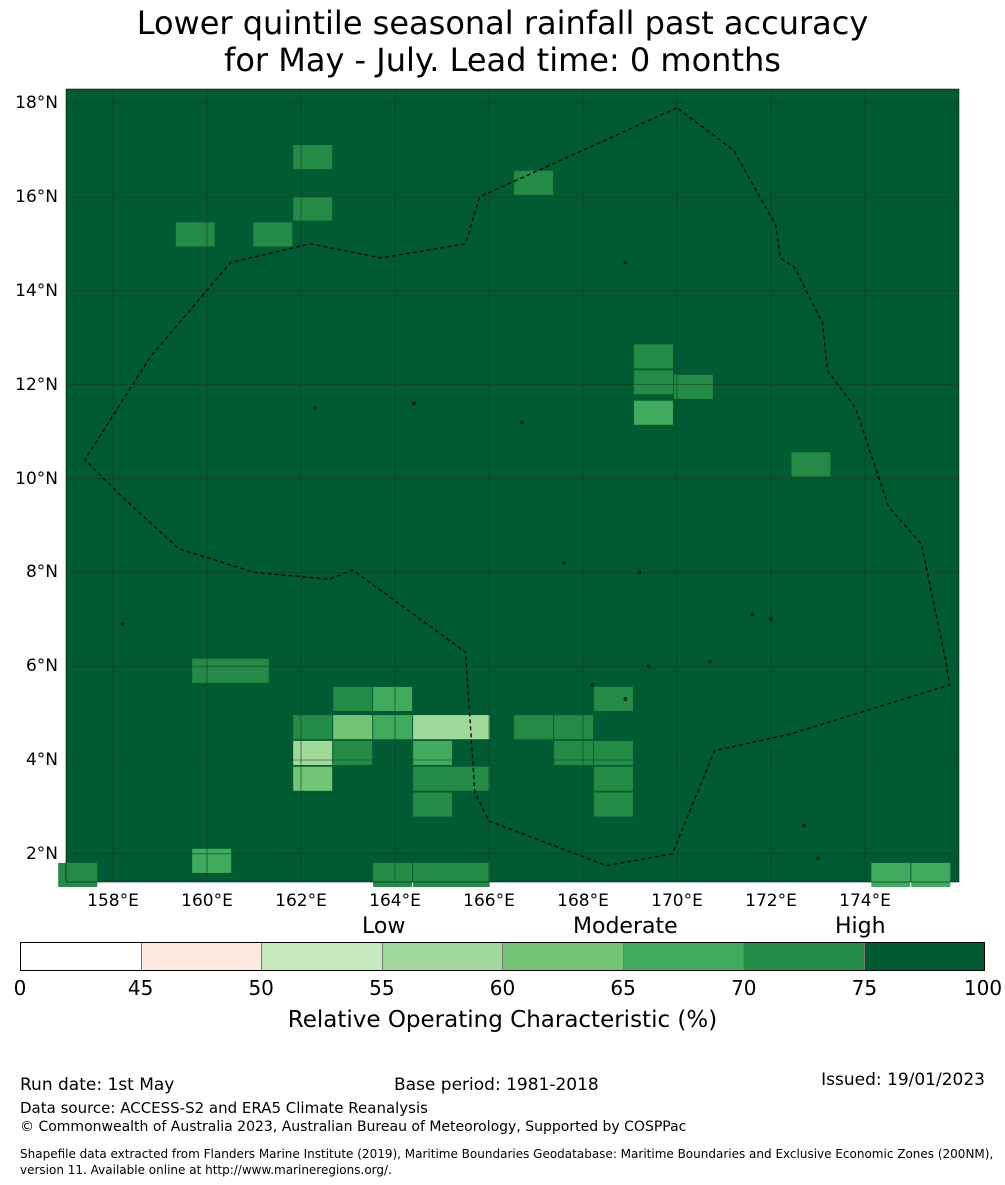 Image resolution: width=1005 pixels, height=1185 pixels. What do you see at coordinates (623, 988) in the screenshot?
I see `colorbar-tick: 65` at bounding box center [623, 988].